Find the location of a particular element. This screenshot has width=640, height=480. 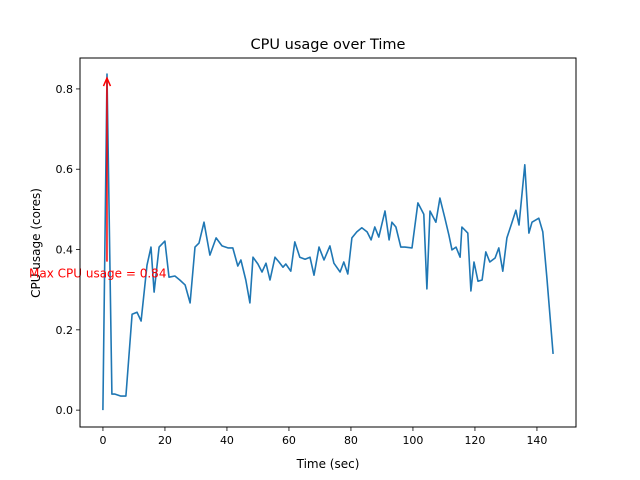

y-tick-label: 0.4 is located at coordinates (65, 250).